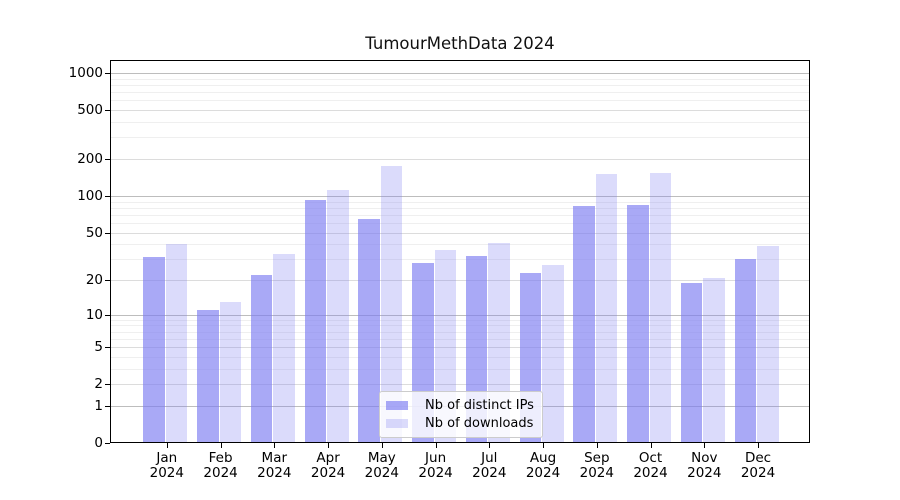 The height and width of the screenshot is (500, 900). What do you see at coordinates (98, 405) in the screenshot?
I see `y-tick-label: 1` at bounding box center [98, 405].